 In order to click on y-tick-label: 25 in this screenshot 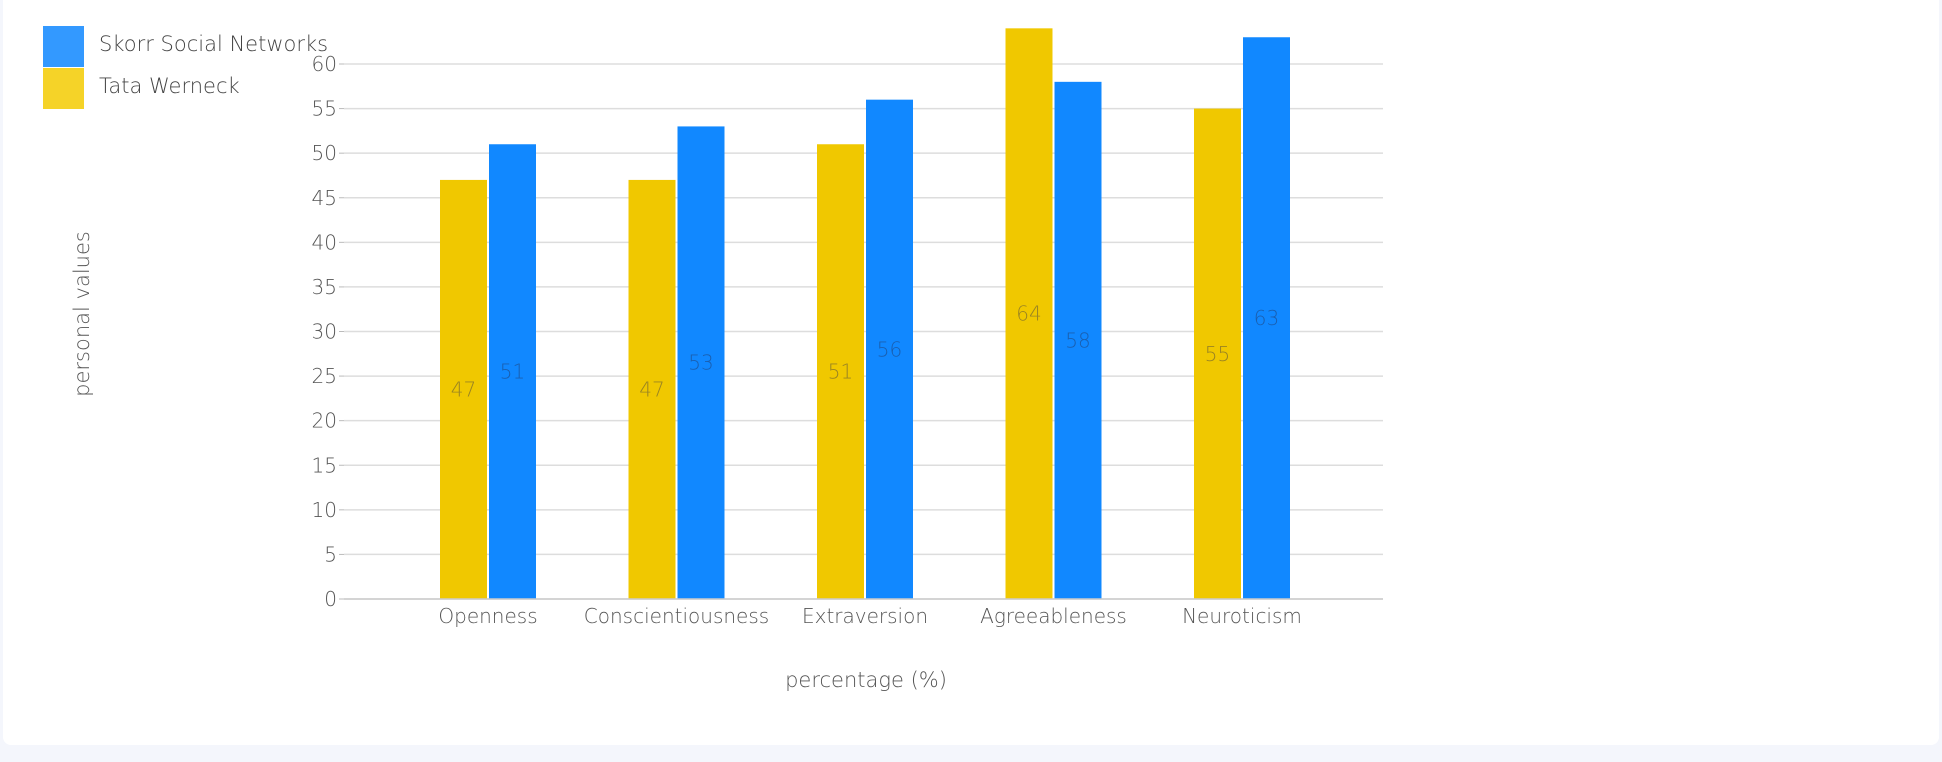, I will do `click(324, 376)`.